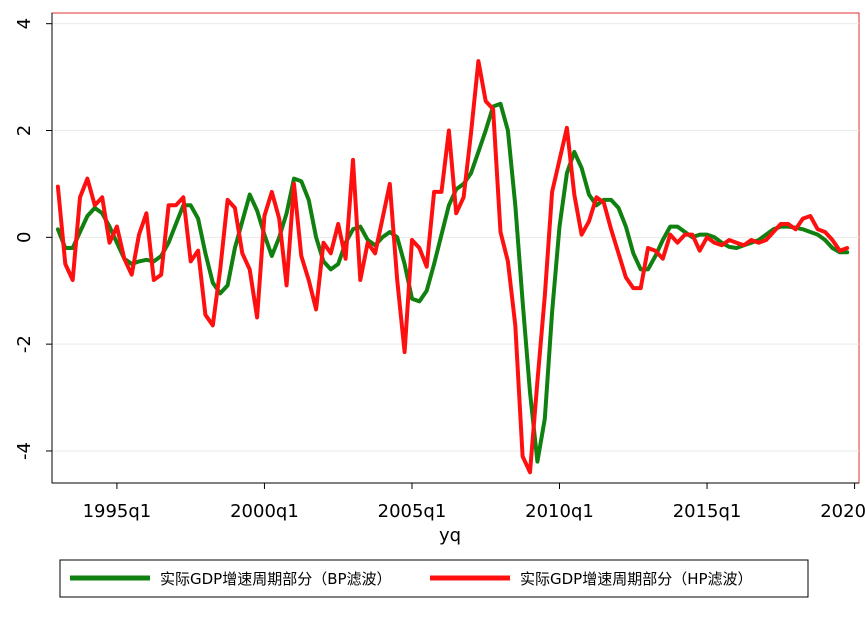 This screenshot has height=619, width=865. I want to click on x-tick-label: 2010q1, so click(559, 511).